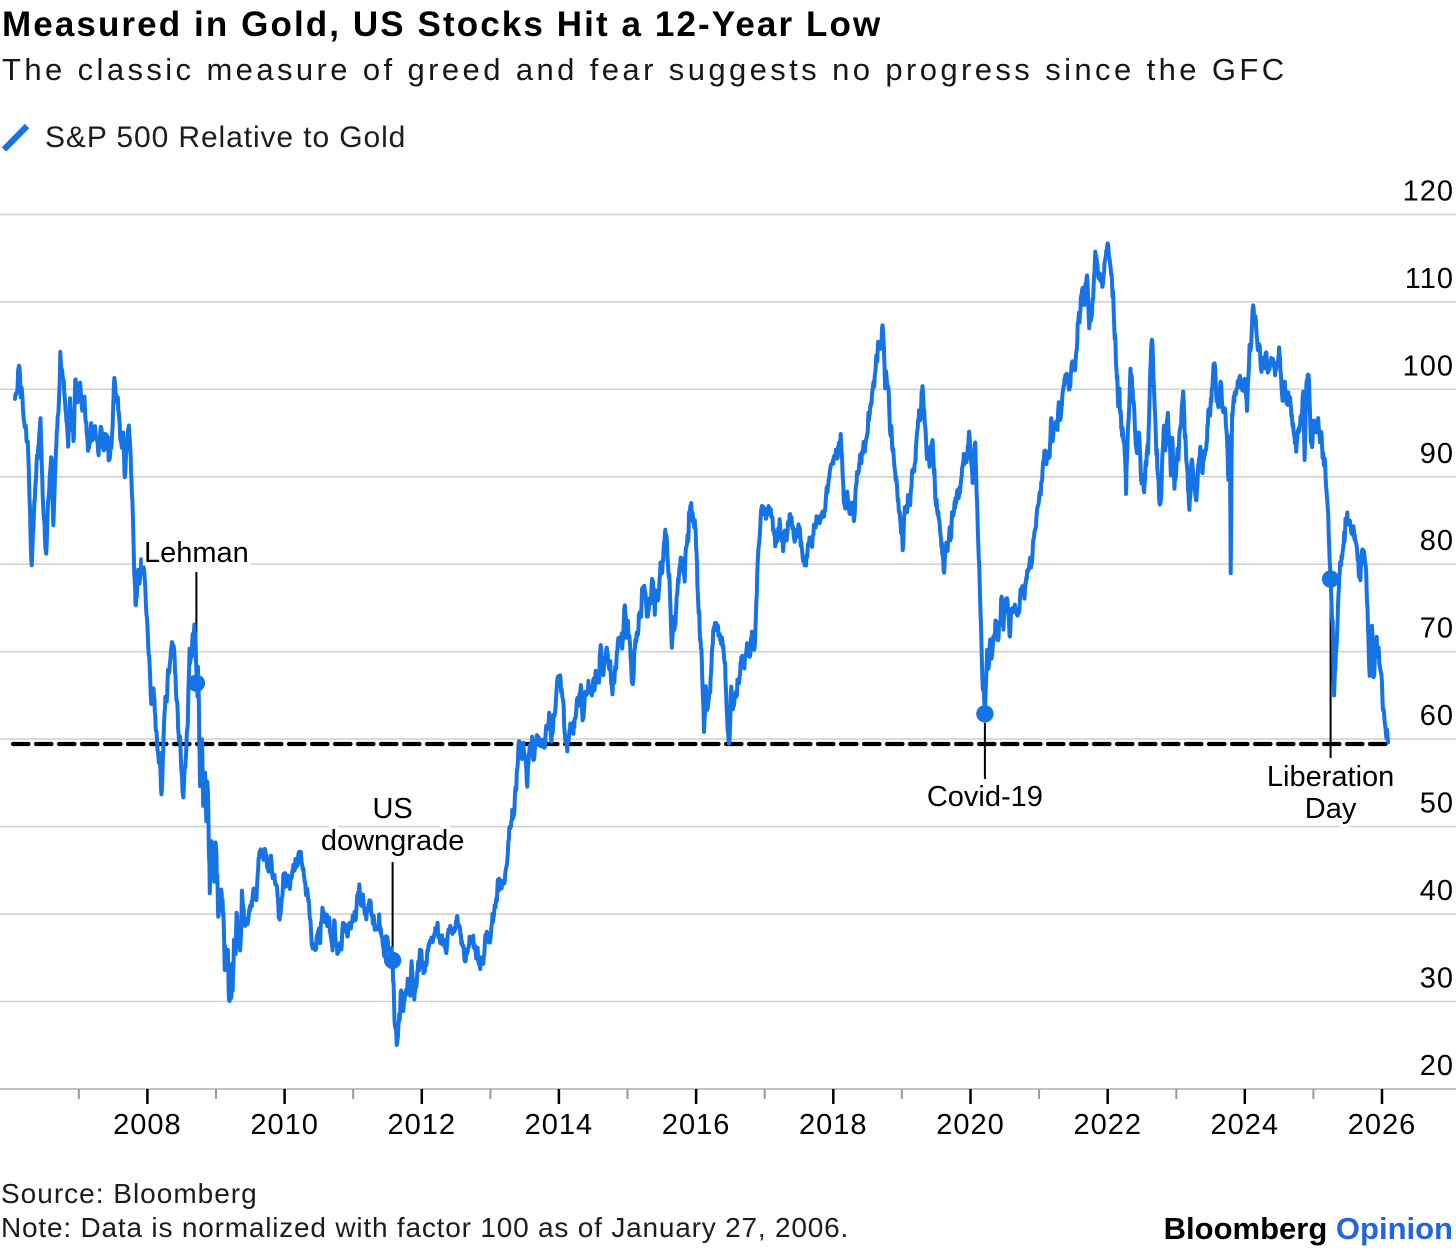 Image resolution: width=1456 pixels, height=1248 pixels. What do you see at coordinates (1330, 777) in the screenshot?
I see `svg-text: Liberation` at bounding box center [1330, 777].